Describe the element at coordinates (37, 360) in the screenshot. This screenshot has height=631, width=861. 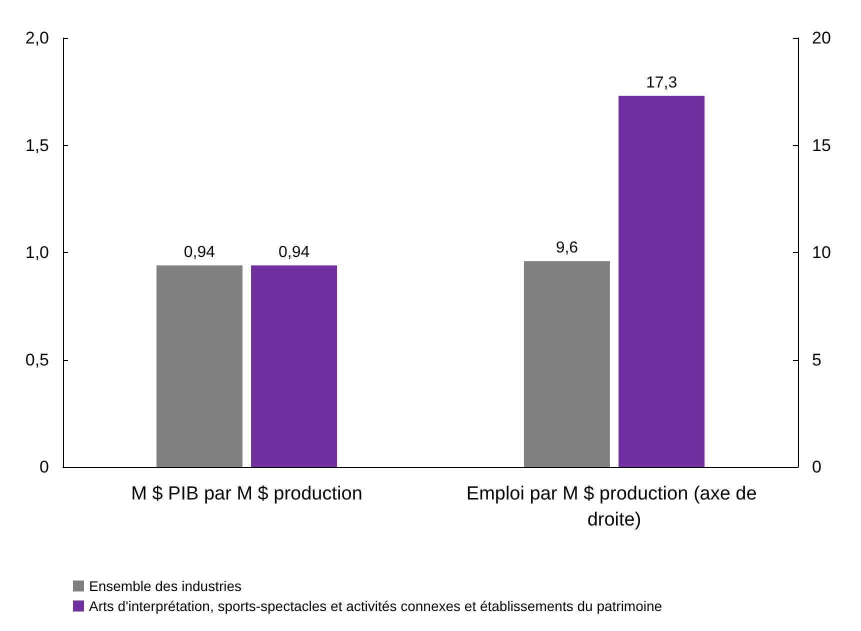
I see `y-tick-label: 0,5` at that location.